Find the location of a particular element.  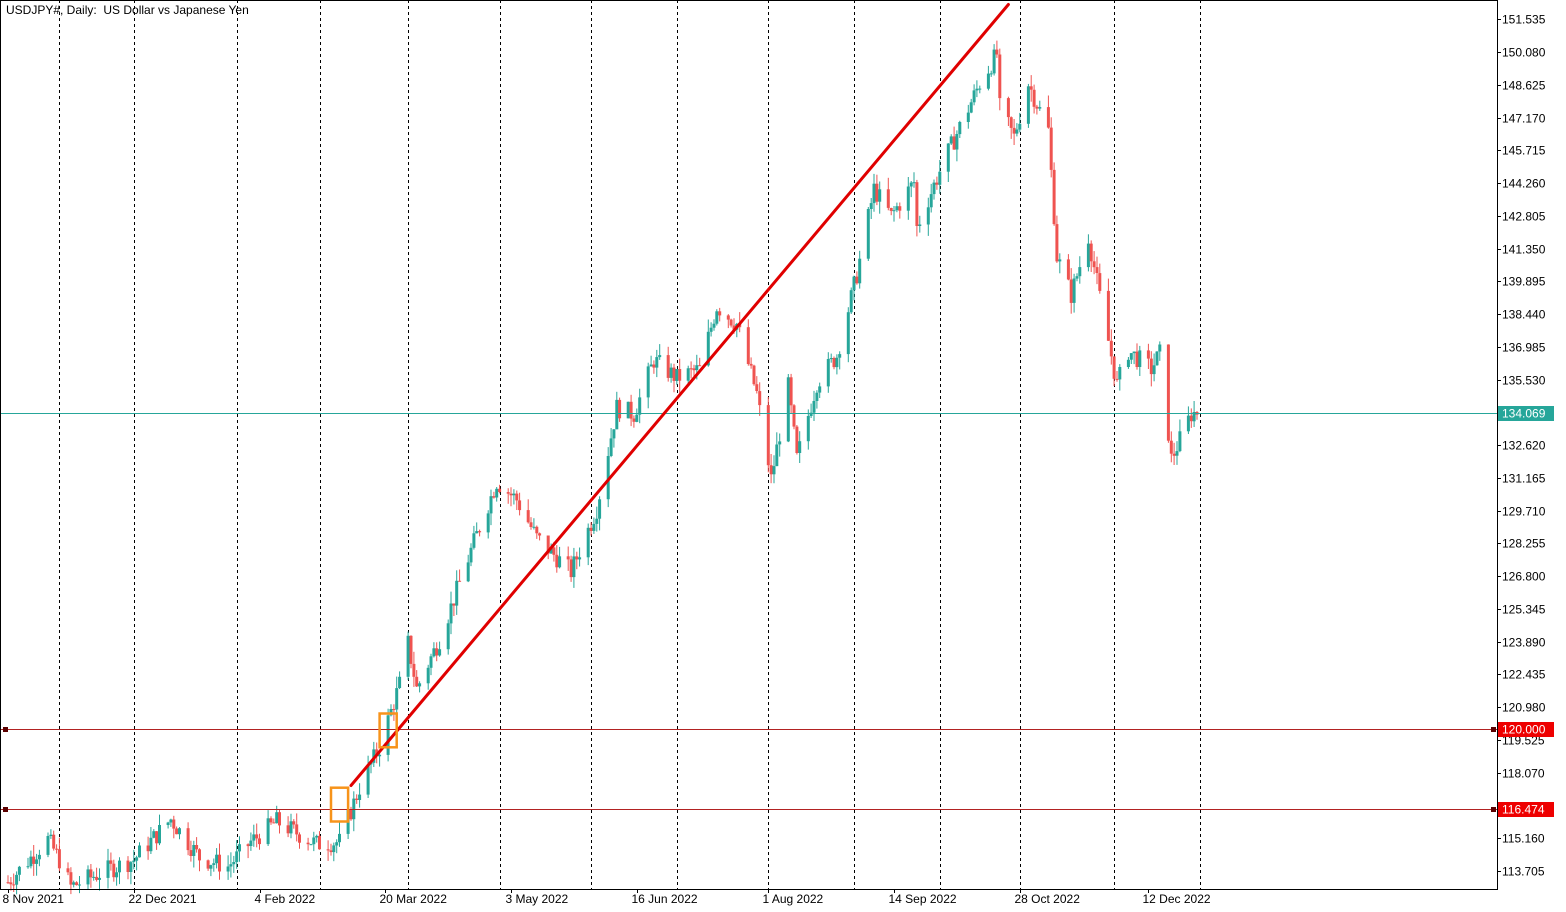

price-labels: 120.000 116.474 134.069 is located at coordinates (1526, 611).